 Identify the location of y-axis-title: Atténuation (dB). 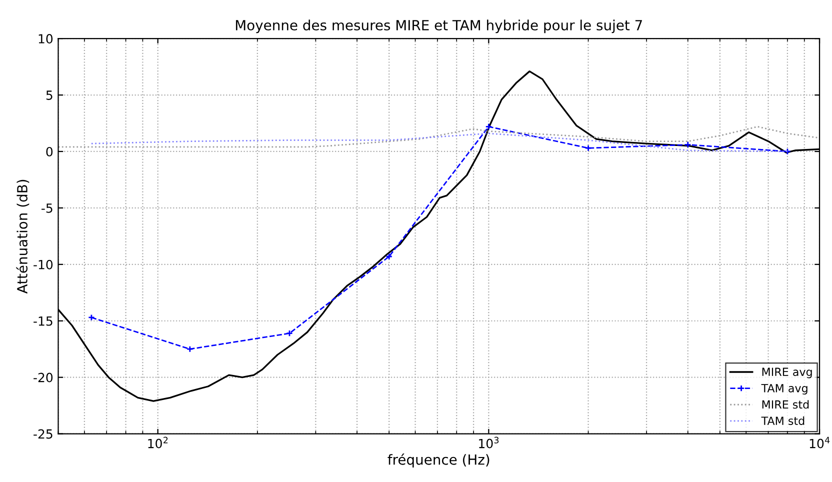
(23, 237).